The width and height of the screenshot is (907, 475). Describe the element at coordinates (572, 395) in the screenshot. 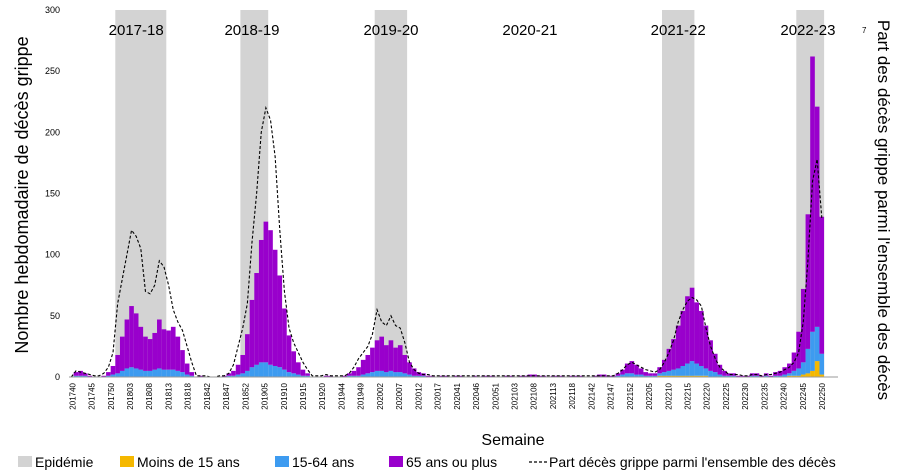

I see `x-tick-label: 202118` at that location.